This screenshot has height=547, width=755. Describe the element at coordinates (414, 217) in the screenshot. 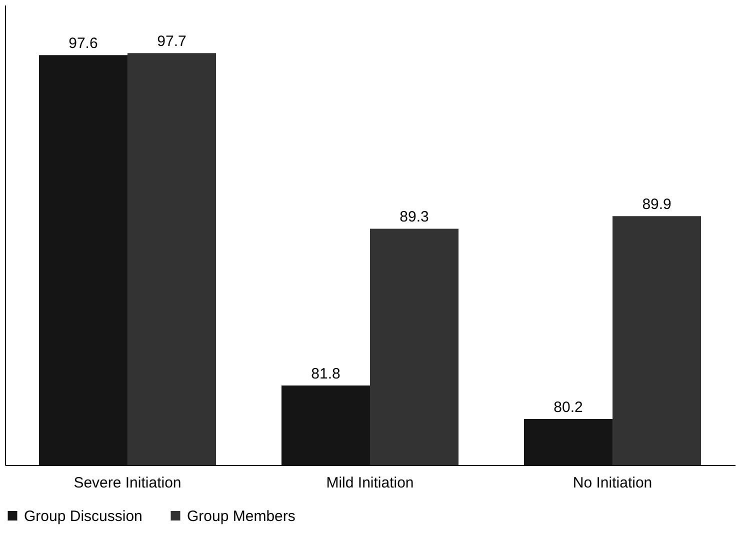

I see `data-label: 89.3` at that location.